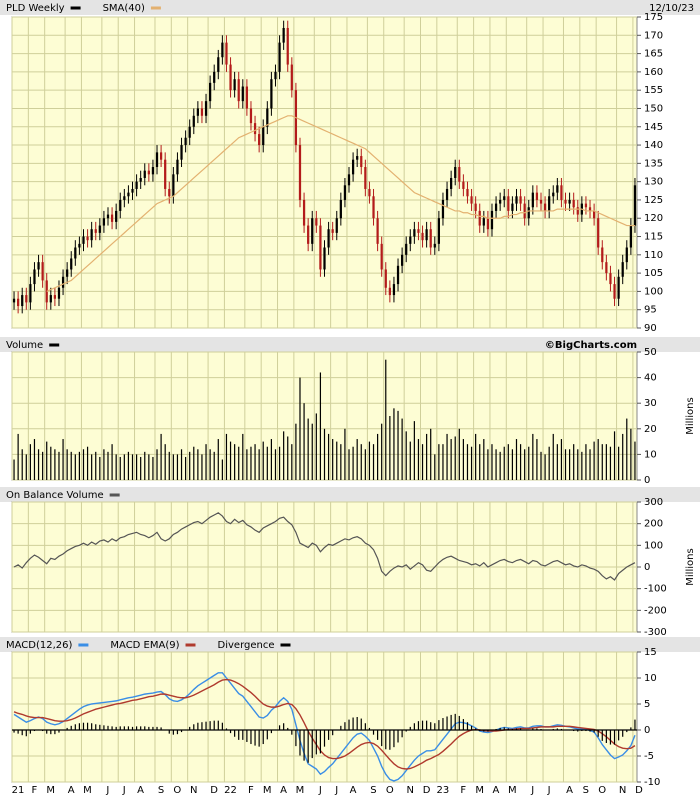  Describe the element at coordinates (622, 790) in the screenshot. I see `x-tick-label: N` at that location.